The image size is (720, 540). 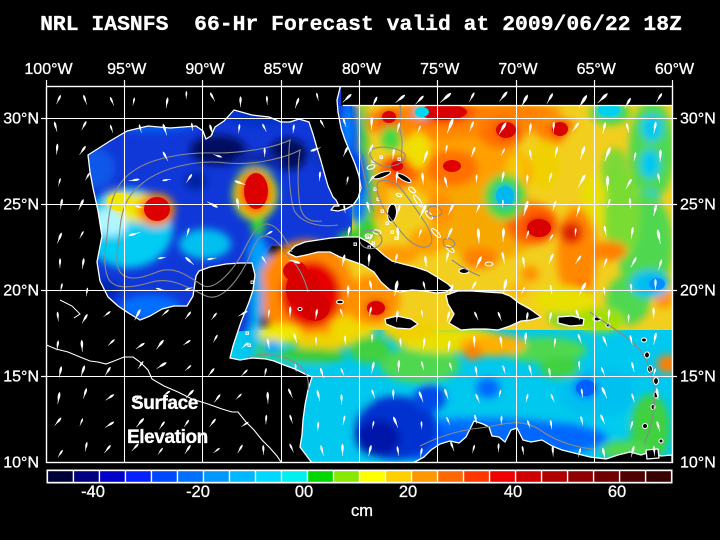 I want to click on svg-text: -40, so click(x=93, y=492).